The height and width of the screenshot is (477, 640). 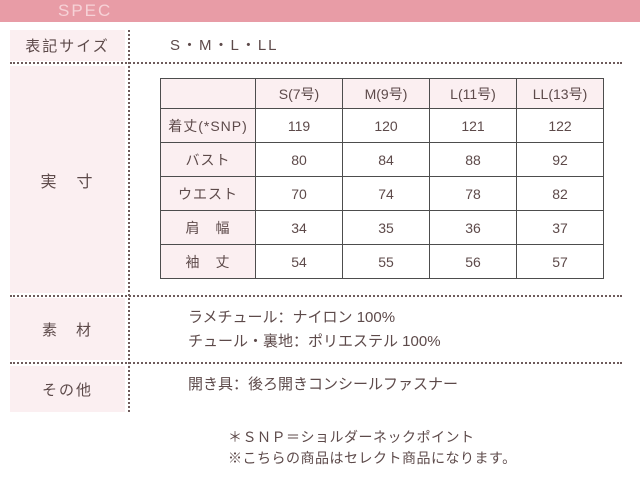 What do you see at coordinates (473, 227) in the screenshot?
I see `cell-shoulder-l: 36` at bounding box center [473, 227].